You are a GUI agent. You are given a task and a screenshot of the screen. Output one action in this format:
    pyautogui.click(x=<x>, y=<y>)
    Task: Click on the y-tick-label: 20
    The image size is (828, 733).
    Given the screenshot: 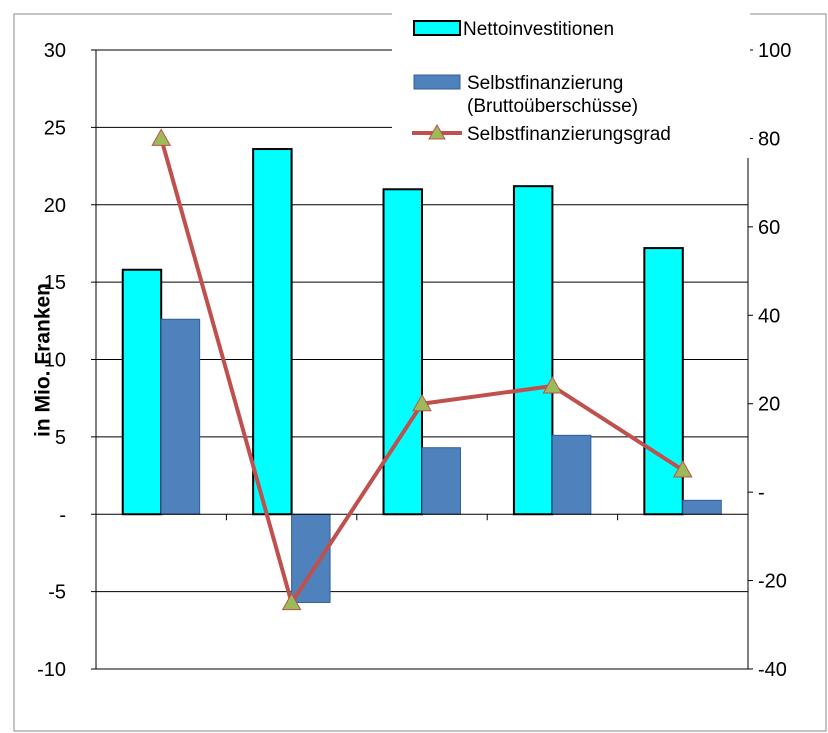 What is the action you would take?
    pyautogui.click(x=55, y=206)
    